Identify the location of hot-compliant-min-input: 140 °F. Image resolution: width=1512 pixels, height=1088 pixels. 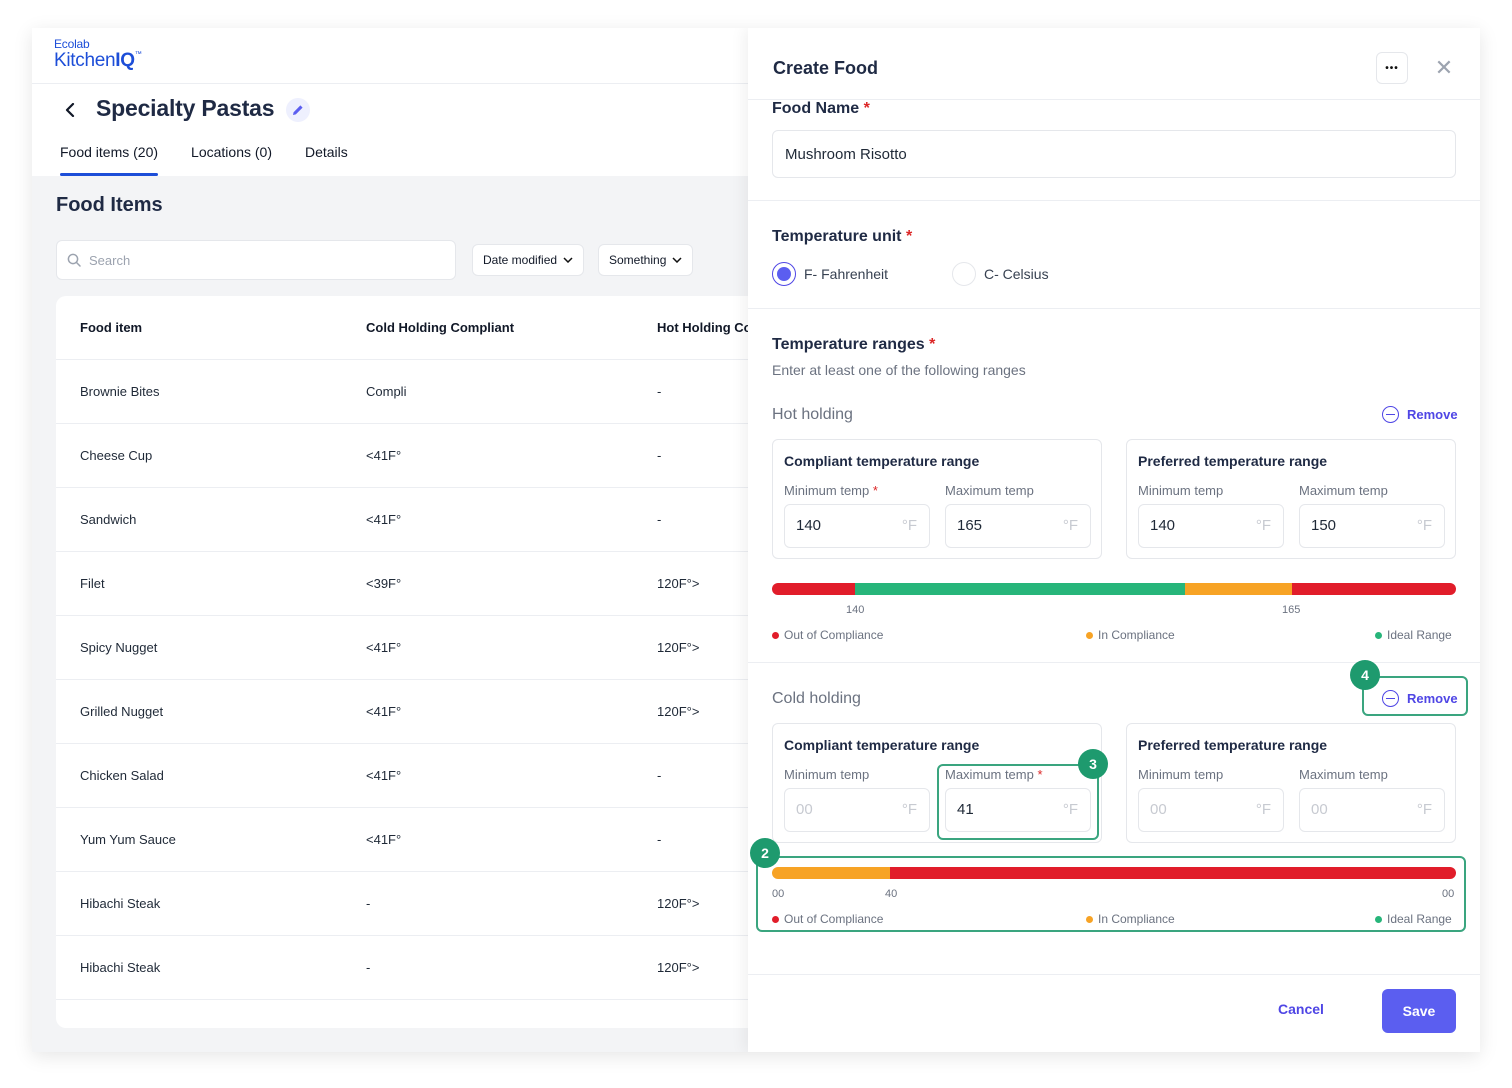
(857, 526).